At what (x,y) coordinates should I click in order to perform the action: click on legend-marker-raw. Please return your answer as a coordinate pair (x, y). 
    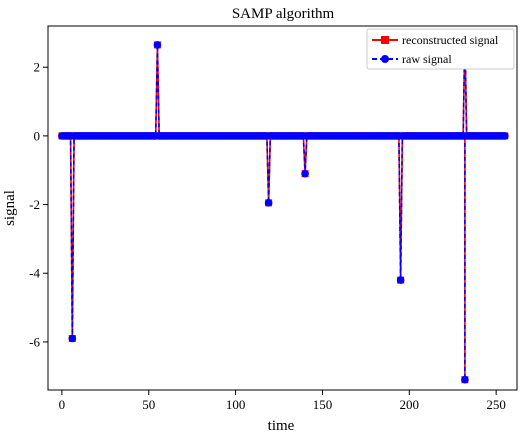
    Looking at the image, I should click on (385, 59).